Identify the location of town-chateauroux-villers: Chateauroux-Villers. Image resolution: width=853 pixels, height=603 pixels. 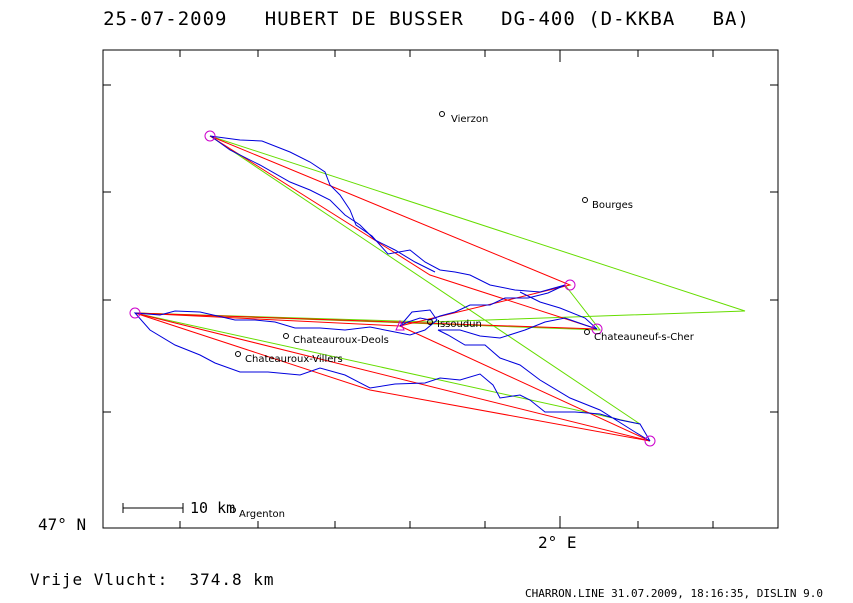
(289, 358).